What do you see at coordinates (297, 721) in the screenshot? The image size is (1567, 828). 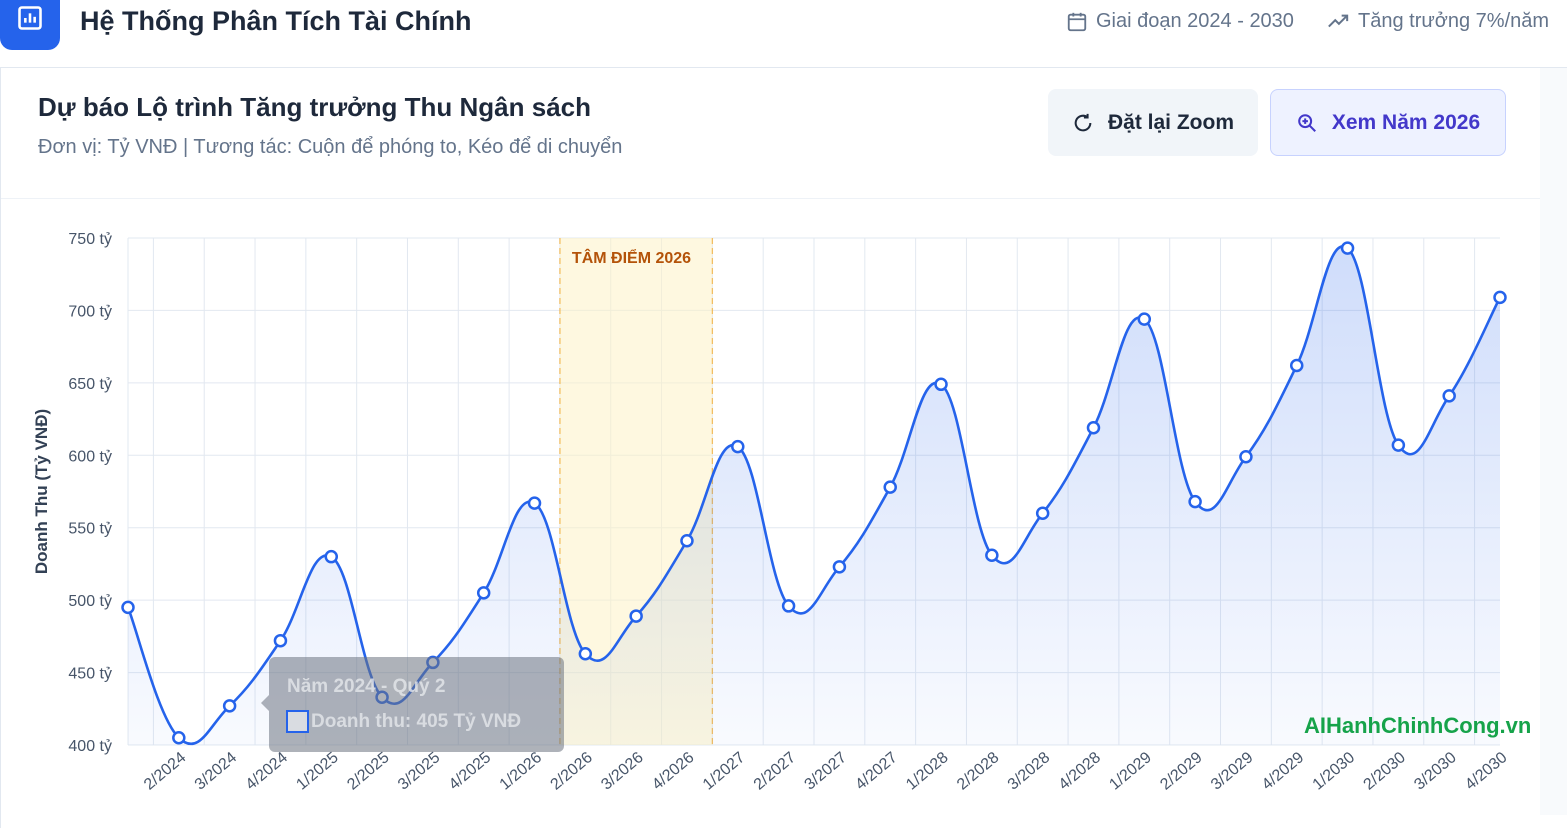 I see `tooltip-swatch` at bounding box center [297, 721].